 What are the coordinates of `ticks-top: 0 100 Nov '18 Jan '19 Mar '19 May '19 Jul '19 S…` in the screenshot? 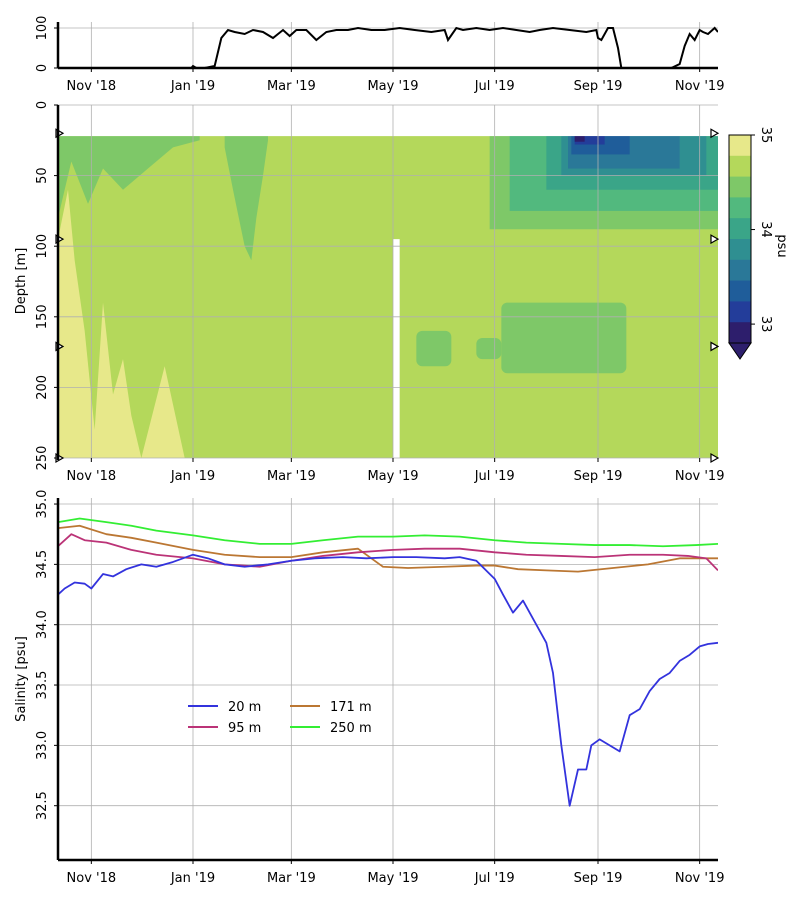 It's located at (379, 55).